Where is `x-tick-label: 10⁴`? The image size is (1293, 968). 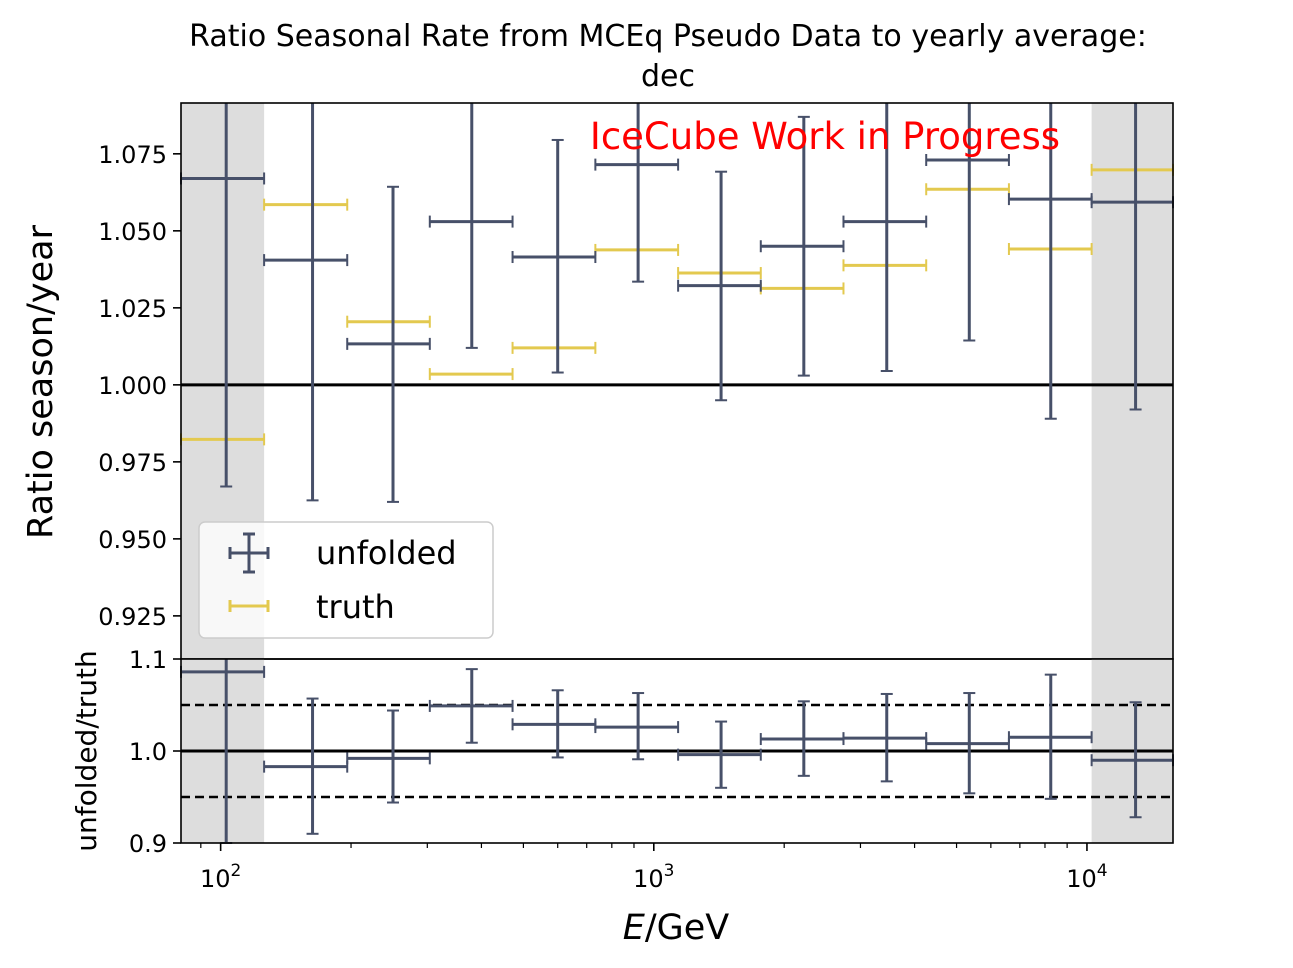
x-tick-label: 10⁴ is located at coordinates (1086, 877).